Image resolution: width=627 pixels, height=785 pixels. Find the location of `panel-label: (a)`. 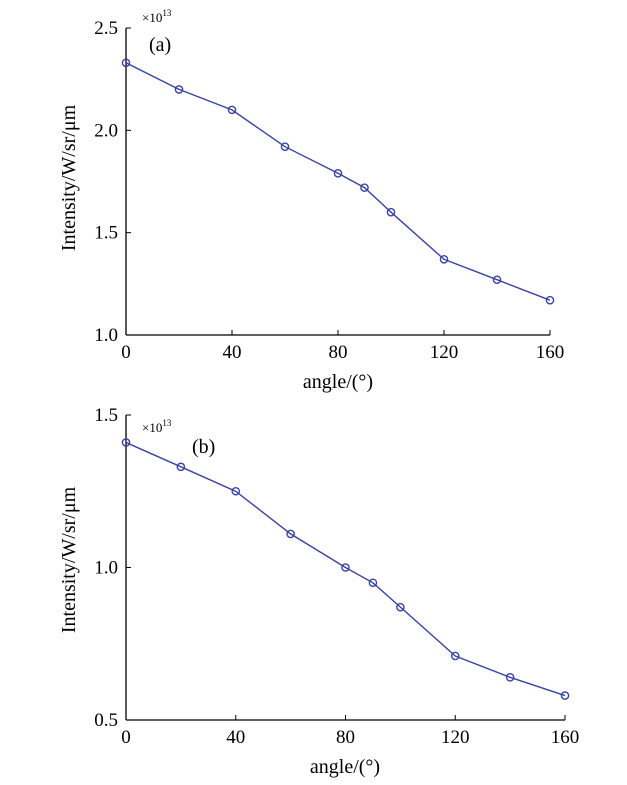

panel-label: (a) is located at coordinates (160, 45).